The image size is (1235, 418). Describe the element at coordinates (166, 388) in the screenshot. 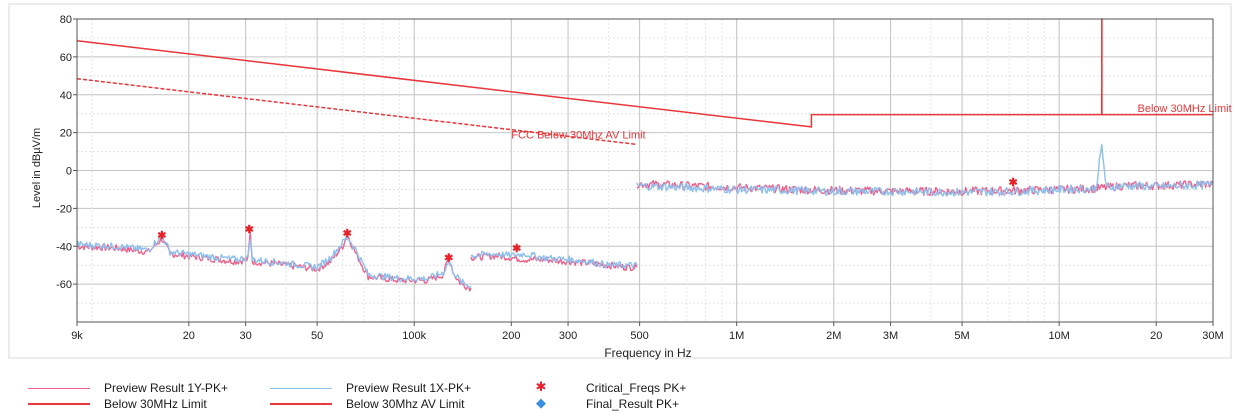

I see `legend-label-preview-1y: Preview Result 1Y-PK+` at that location.